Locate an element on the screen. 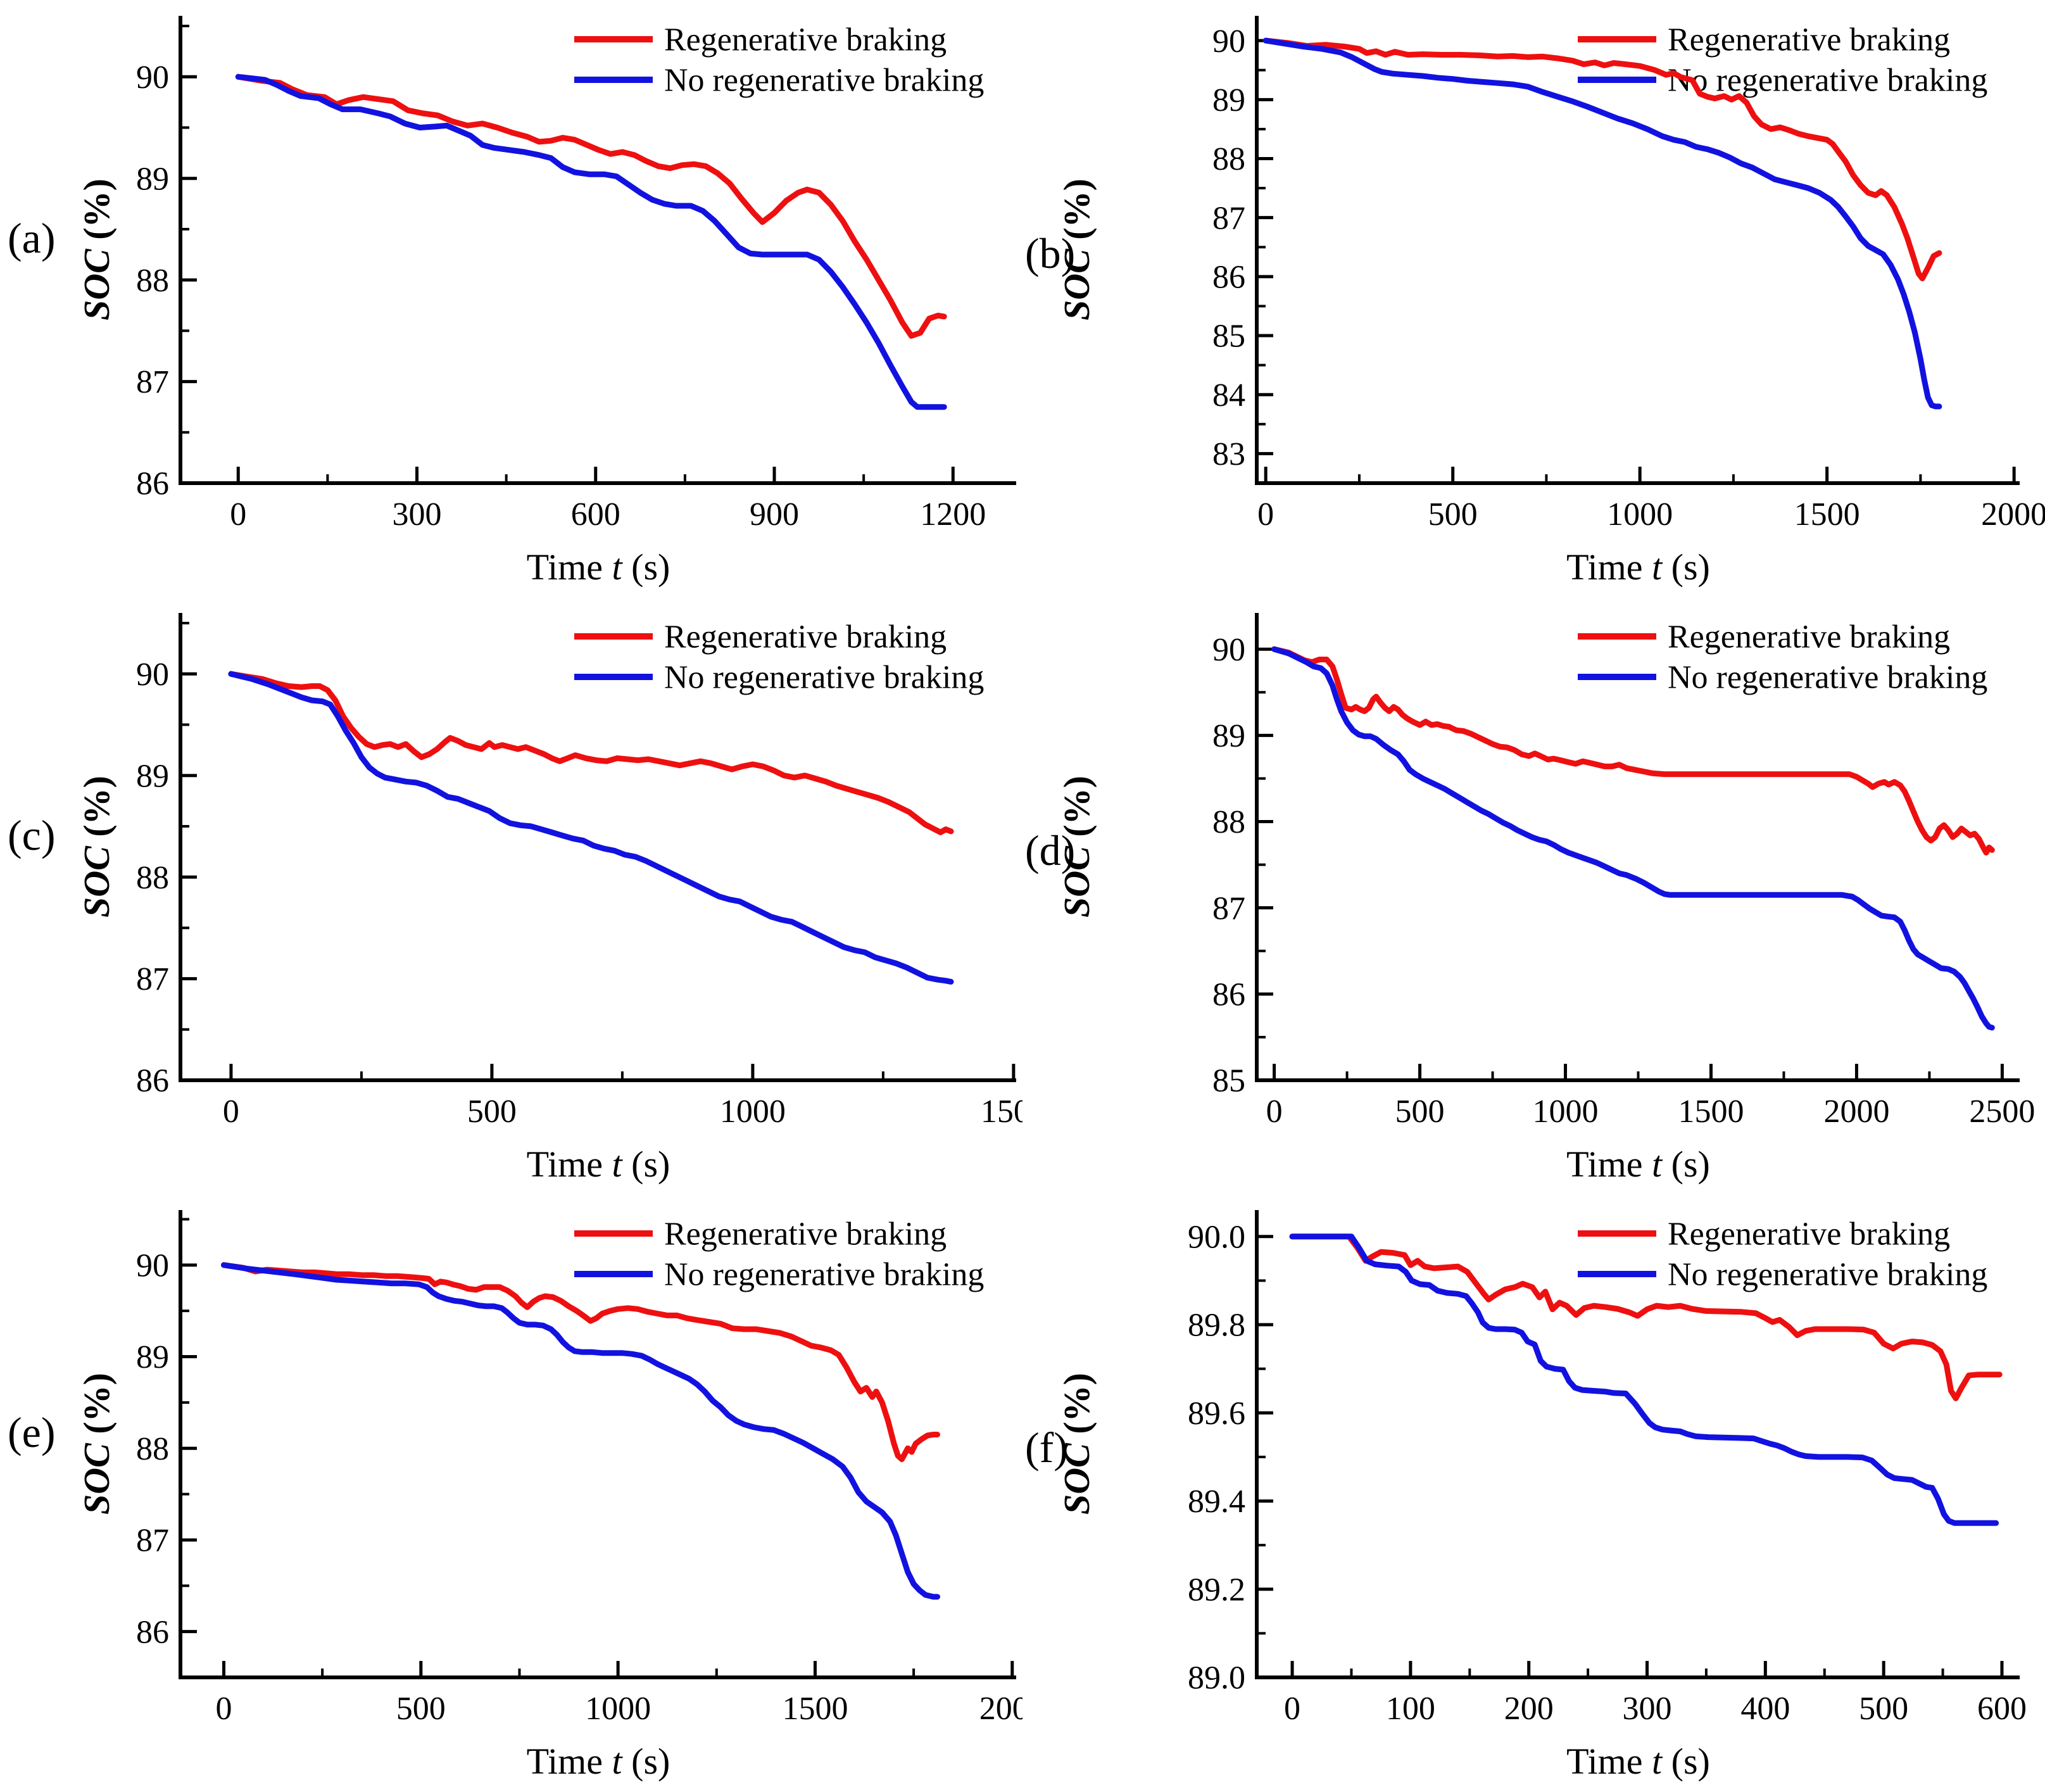 The height and width of the screenshot is (1792, 2045). svg-text: 100 is located at coordinates (1410, 1709).